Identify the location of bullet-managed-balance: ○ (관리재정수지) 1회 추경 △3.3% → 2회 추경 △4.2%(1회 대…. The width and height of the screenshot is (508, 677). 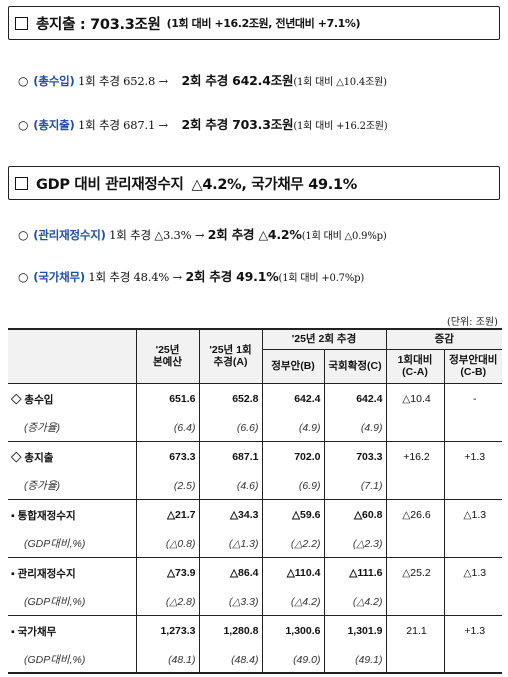
(202, 234).